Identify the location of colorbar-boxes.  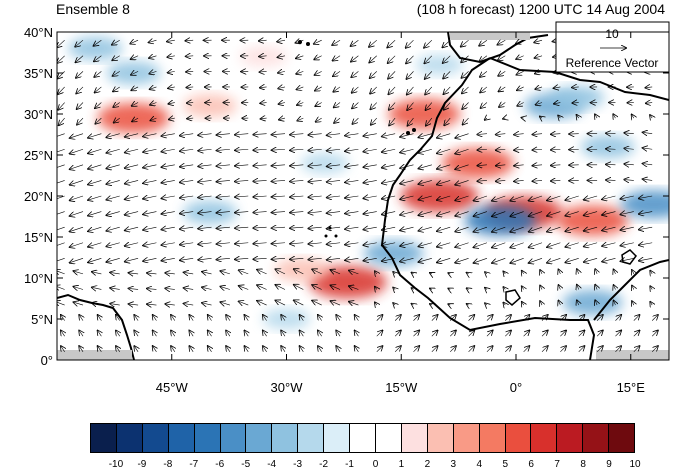
(362, 438).